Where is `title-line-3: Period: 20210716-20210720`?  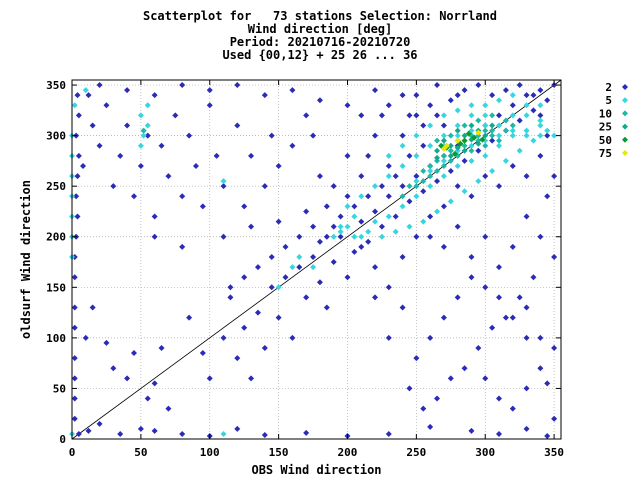
title-line-3: Period: 20210716-20210720 is located at coordinates (320, 42).